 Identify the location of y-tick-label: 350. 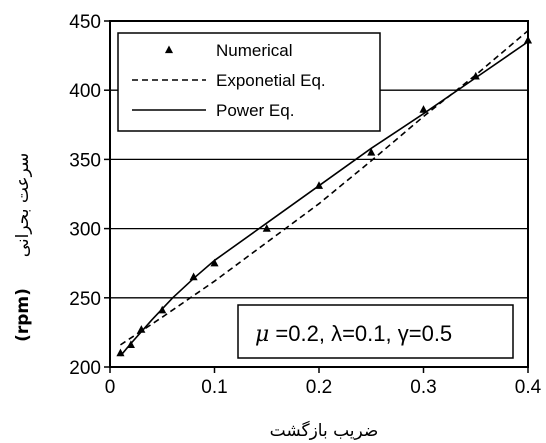
(85, 160).